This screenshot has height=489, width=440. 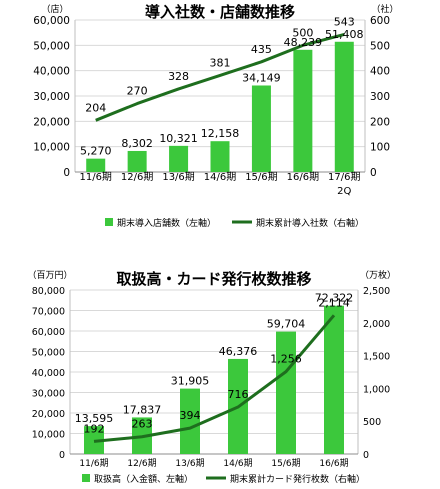 What do you see at coordinates (220, 62) in the screenshot?
I see `line-data-label: 381` at bounding box center [220, 62].